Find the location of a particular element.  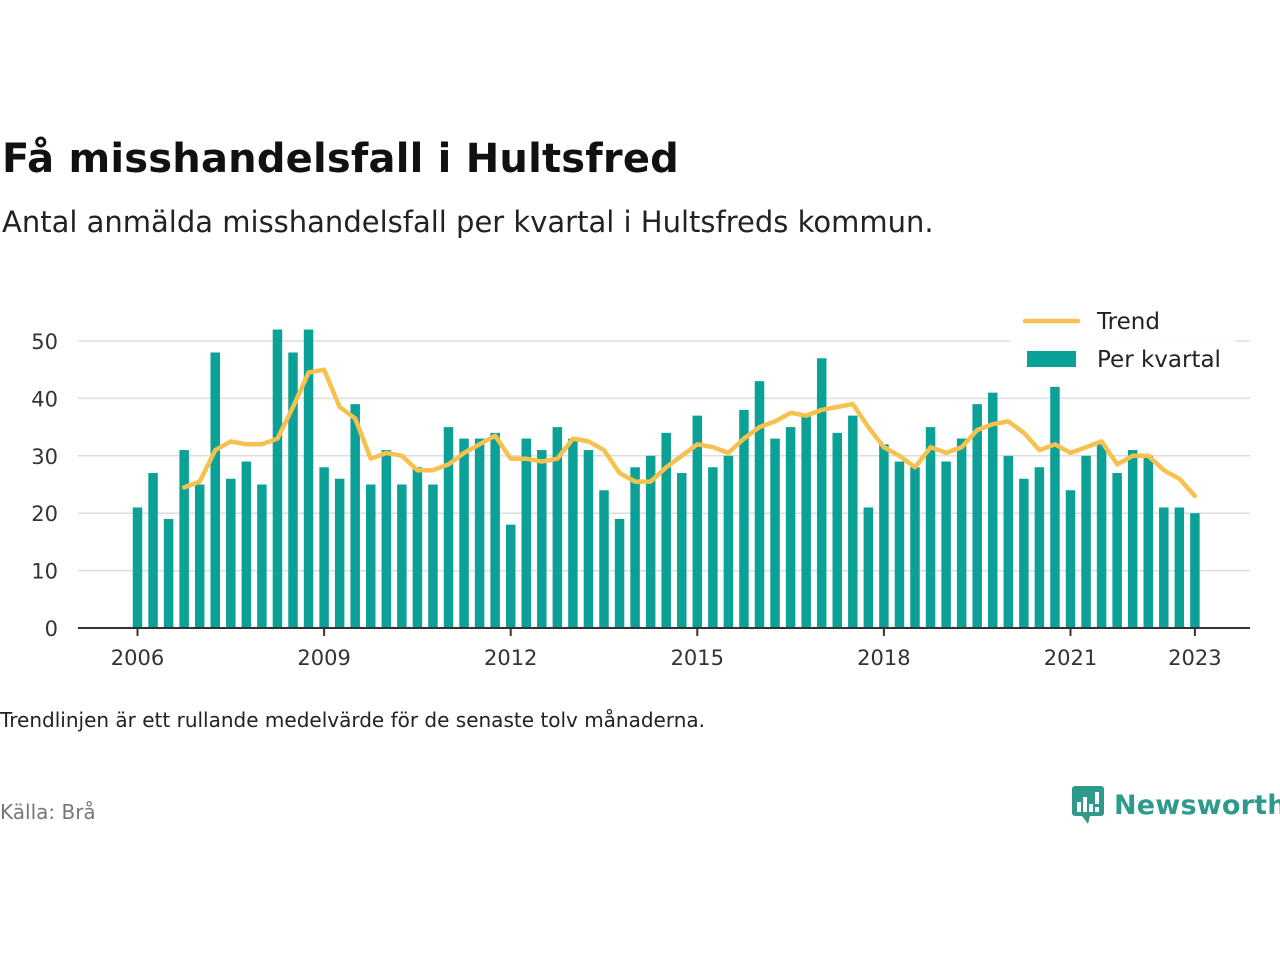

y-tick-label: 30 is located at coordinates (44, 457).